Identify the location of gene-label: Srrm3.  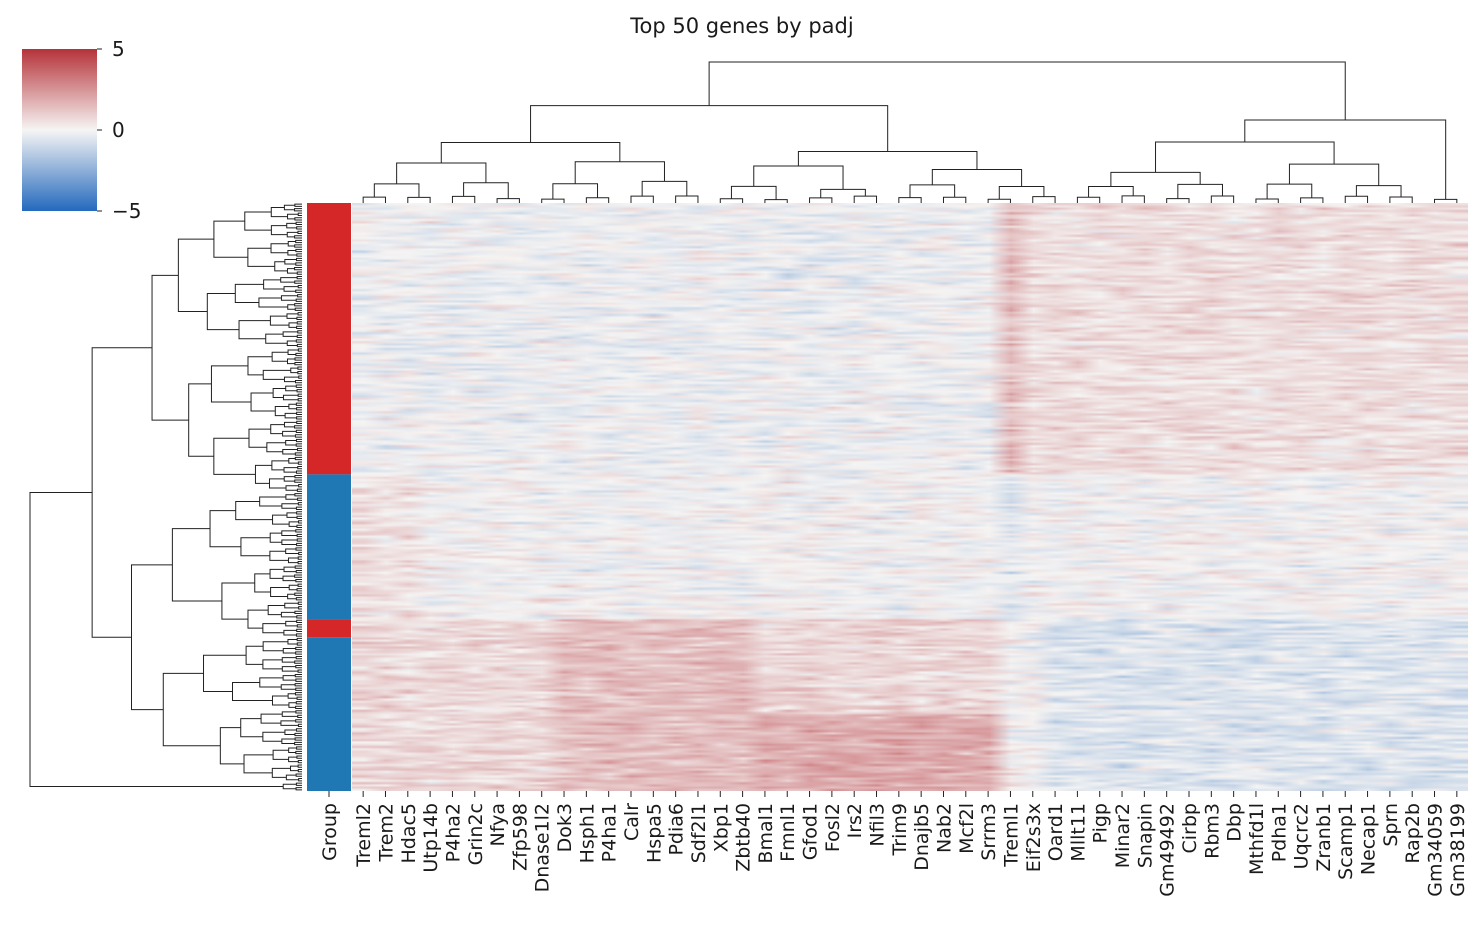
(989, 832).